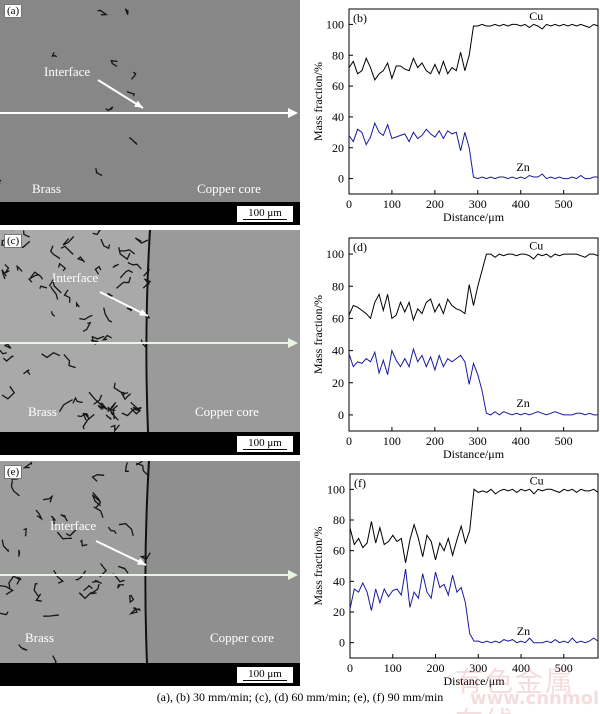 This screenshot has height=714, width=600. Describe the element at coordinates (564, 668) in the screenshot. I see `x-tick-label: 500` at that location.